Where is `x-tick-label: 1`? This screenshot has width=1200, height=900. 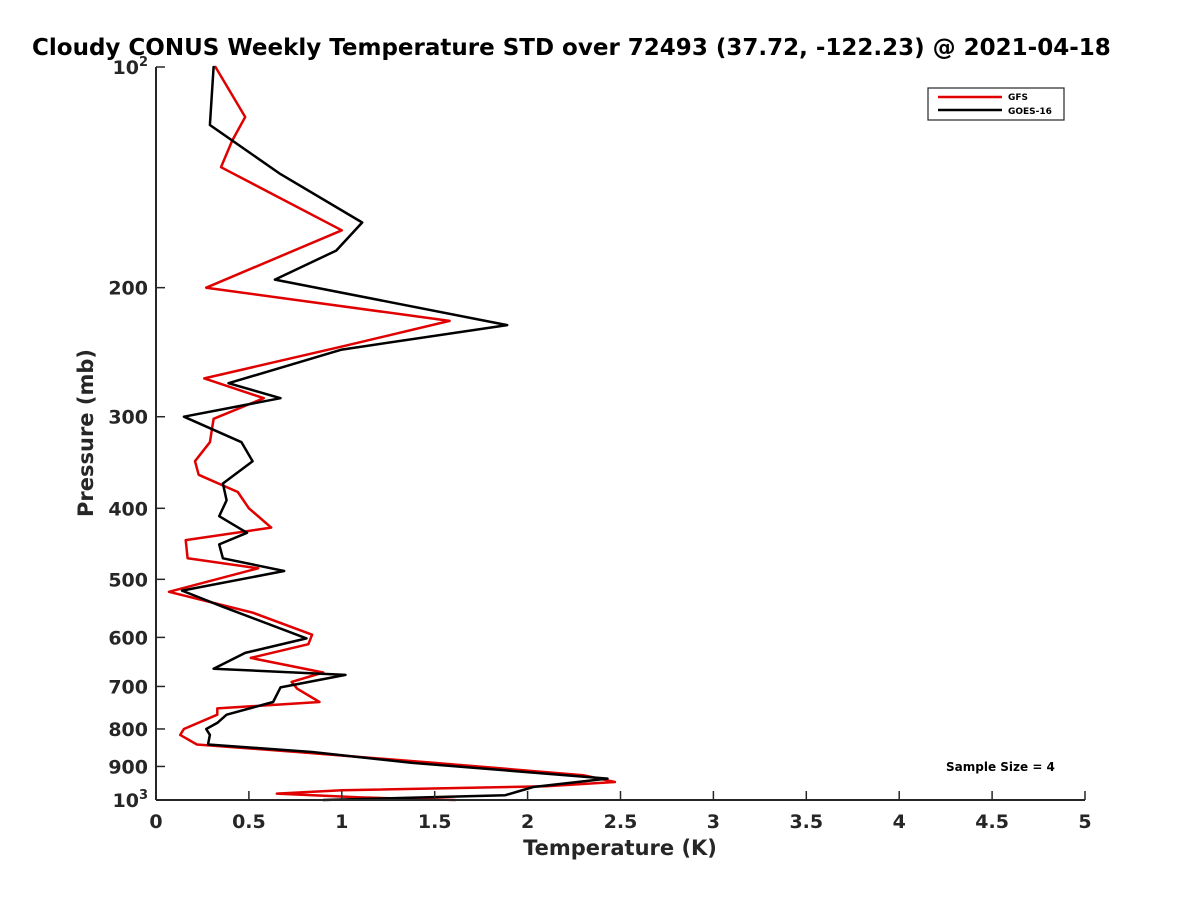
x-tick-label: 1 is located at coordinates (341, 822).